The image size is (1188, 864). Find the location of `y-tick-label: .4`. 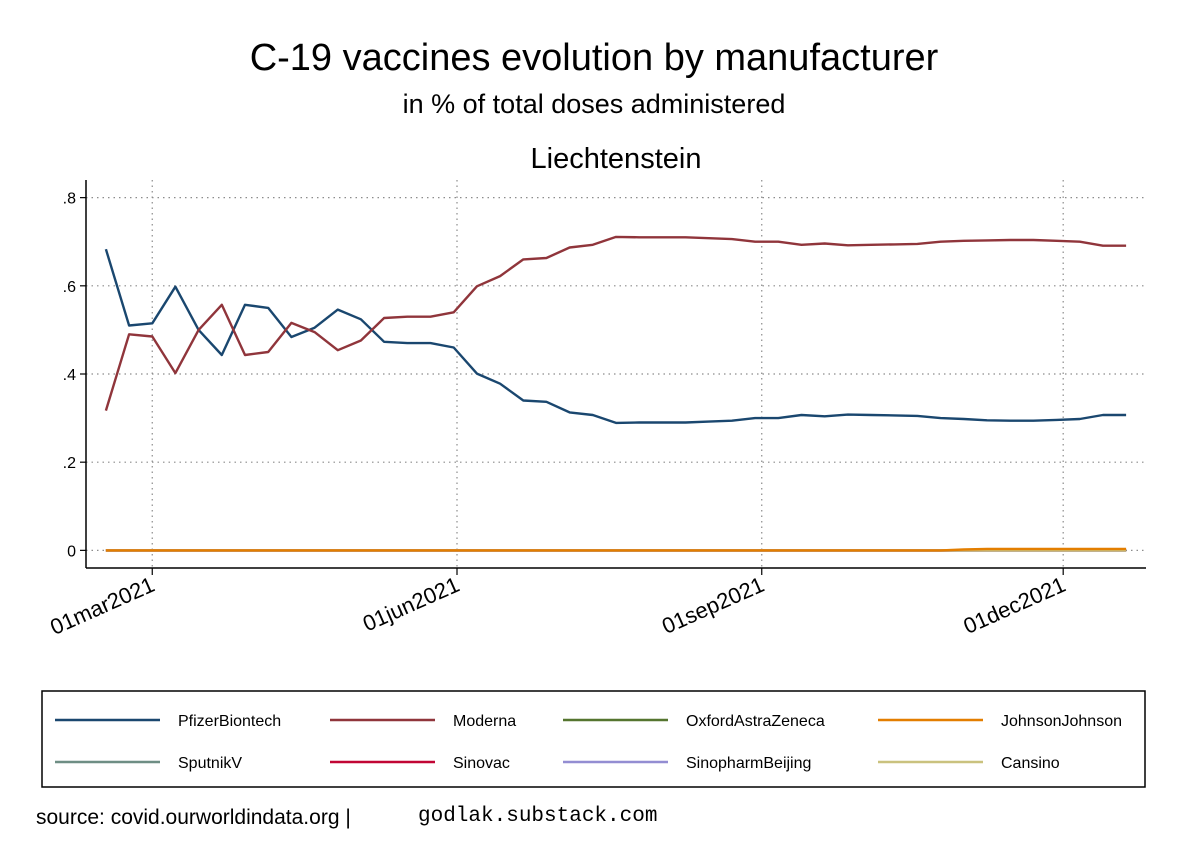

y-tick-label: .4 is located at coordinates (69, 375).